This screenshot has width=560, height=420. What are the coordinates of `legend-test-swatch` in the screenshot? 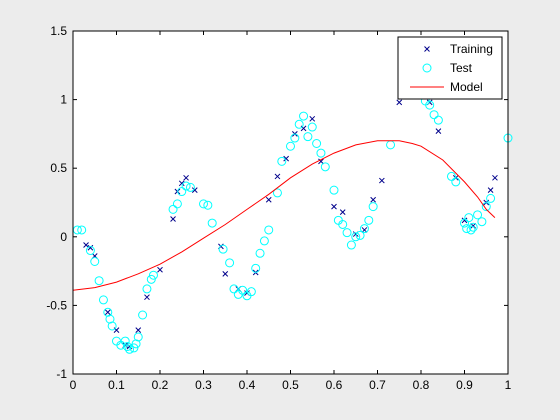 It's located at (427, 68).